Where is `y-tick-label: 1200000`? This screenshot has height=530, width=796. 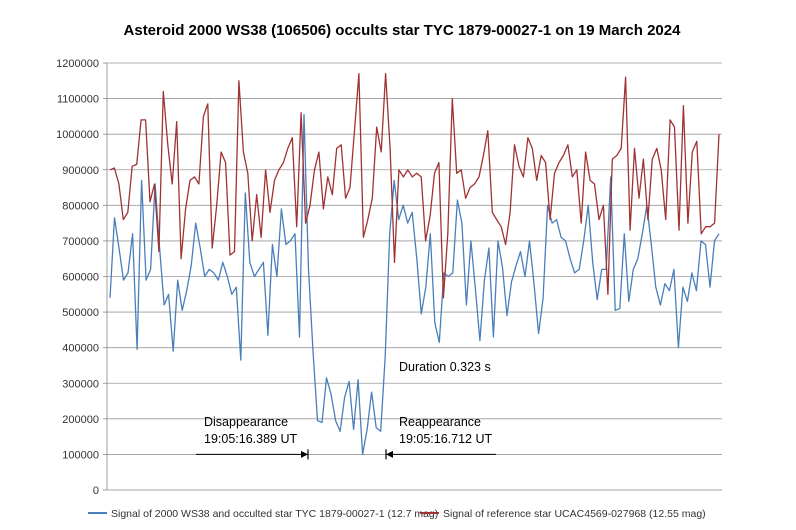
y-tick-label: 1200000 is located at coordinates (77, 64).